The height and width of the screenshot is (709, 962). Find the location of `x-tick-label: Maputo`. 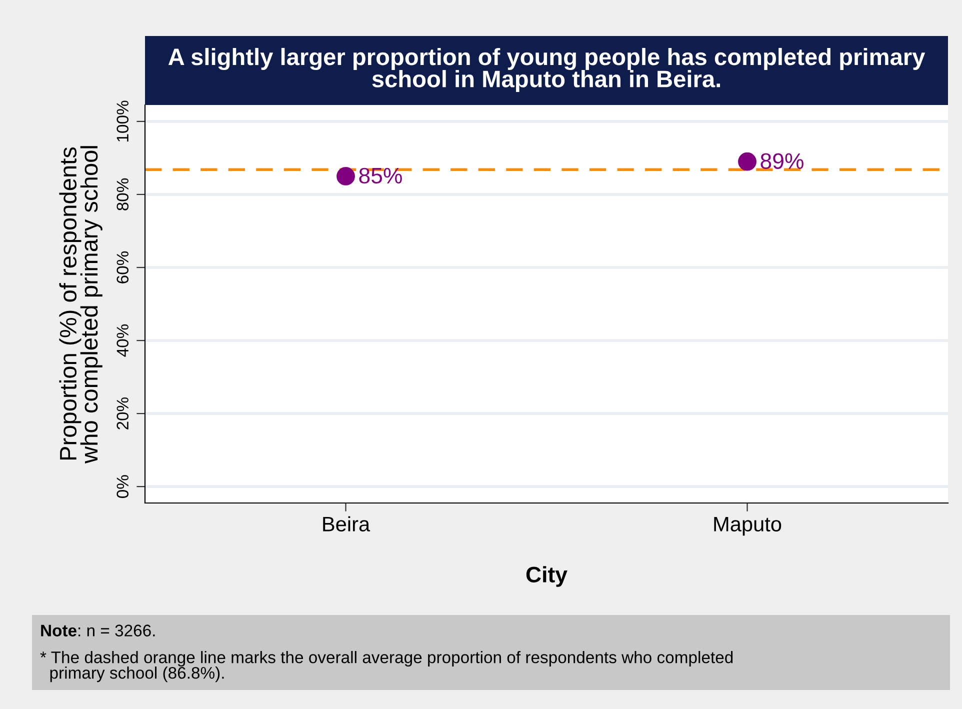

x-tick-label: Maputo is located at coordinates (748, 526).